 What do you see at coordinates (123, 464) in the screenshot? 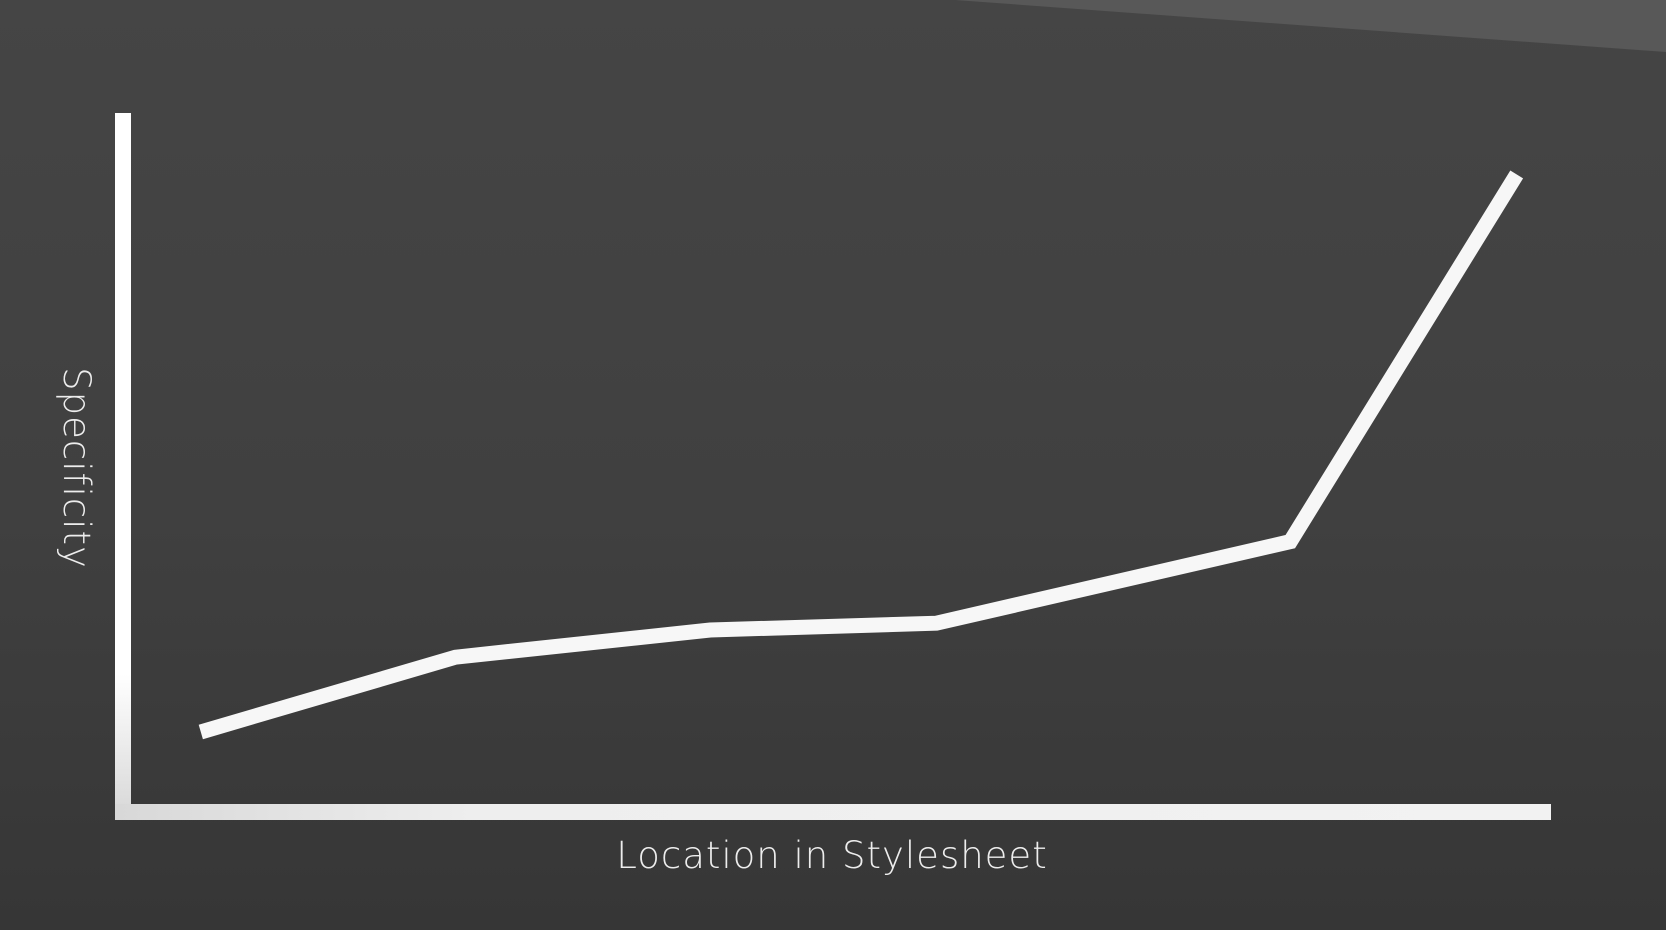
I see `y-axis-line` at bounding box center [123, 464].